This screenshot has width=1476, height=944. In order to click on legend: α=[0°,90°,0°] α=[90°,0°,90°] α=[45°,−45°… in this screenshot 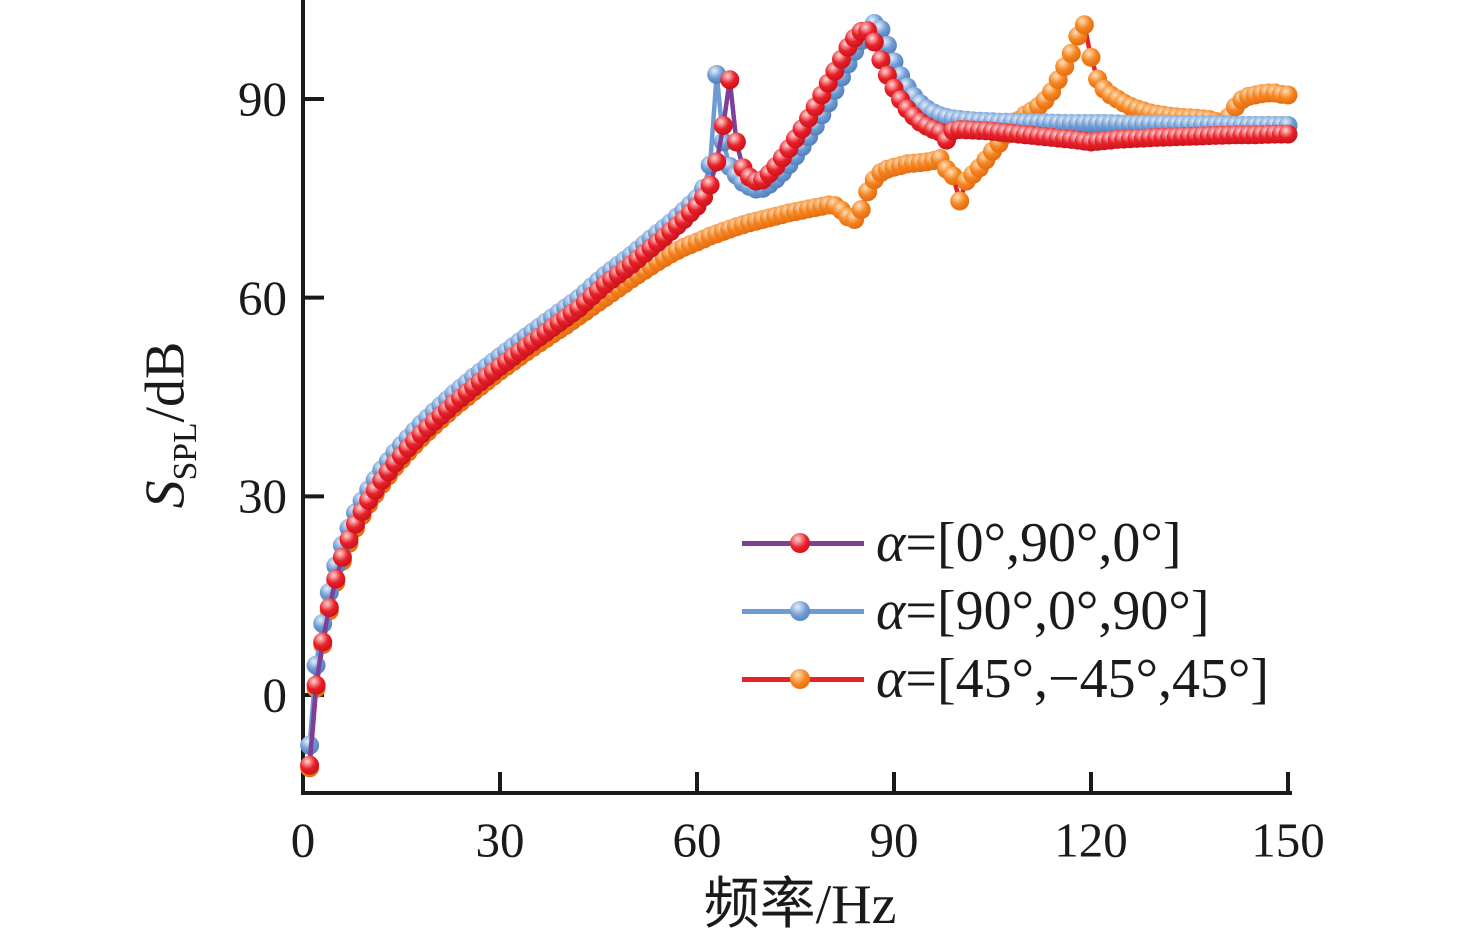, I will do `click(1005, 610)`.